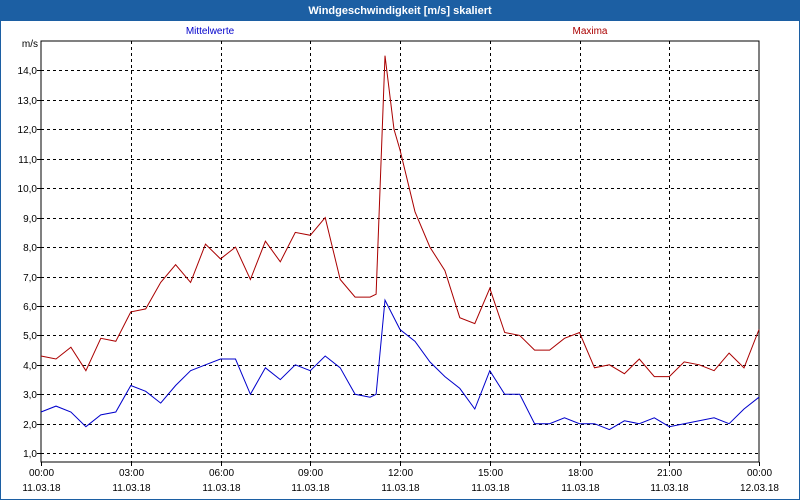  Describe the element at coordinates (30, 278) in the screenshot. I see `y-tick-label: 7,0` at that location.